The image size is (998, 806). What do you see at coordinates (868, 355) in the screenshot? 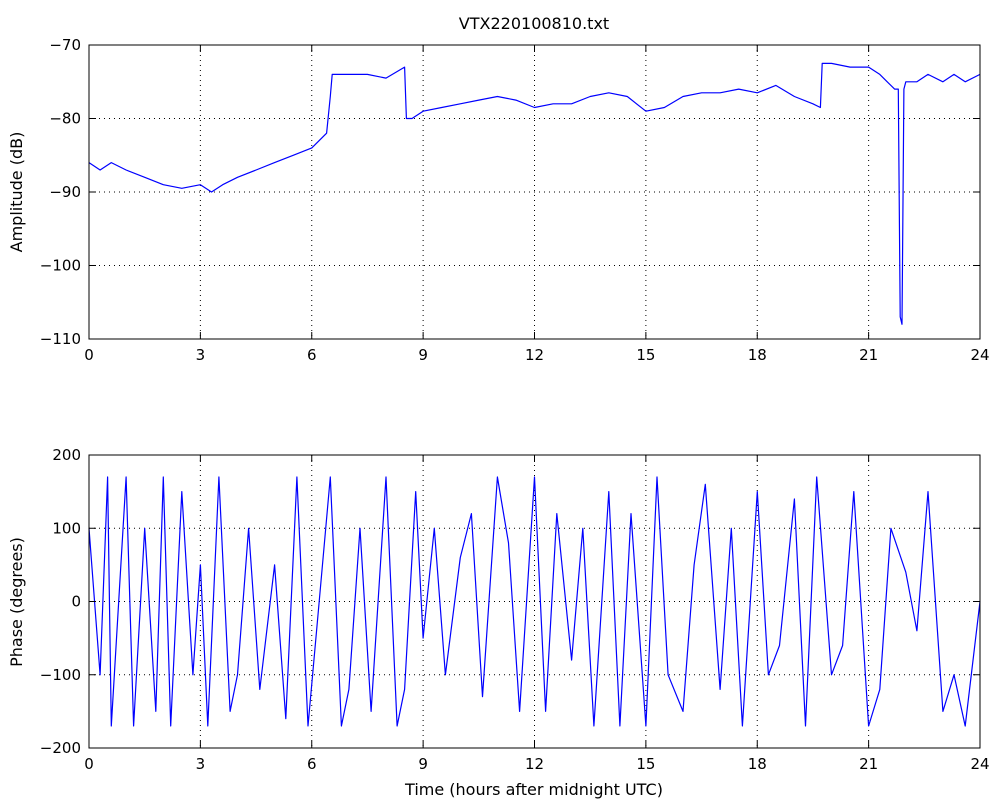
I see `amplitude-x-tick-label: 21` at bounding box center [868, 355].